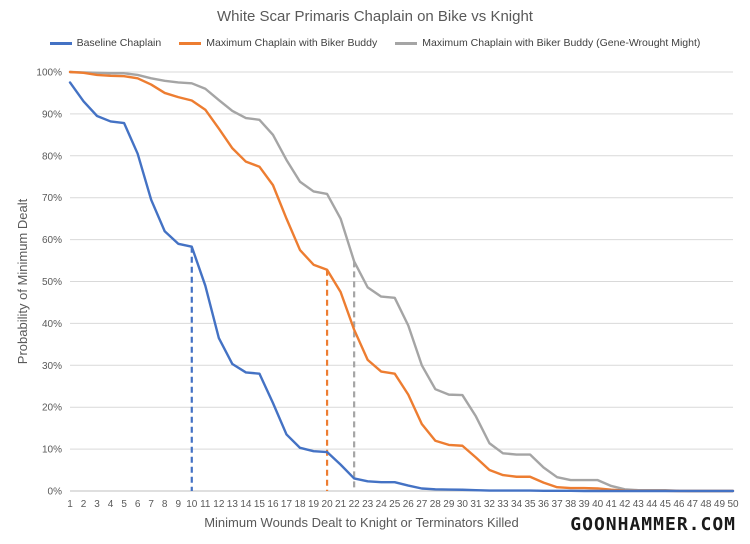  I want to click on x-tick-label: 11, so click(205, 504).